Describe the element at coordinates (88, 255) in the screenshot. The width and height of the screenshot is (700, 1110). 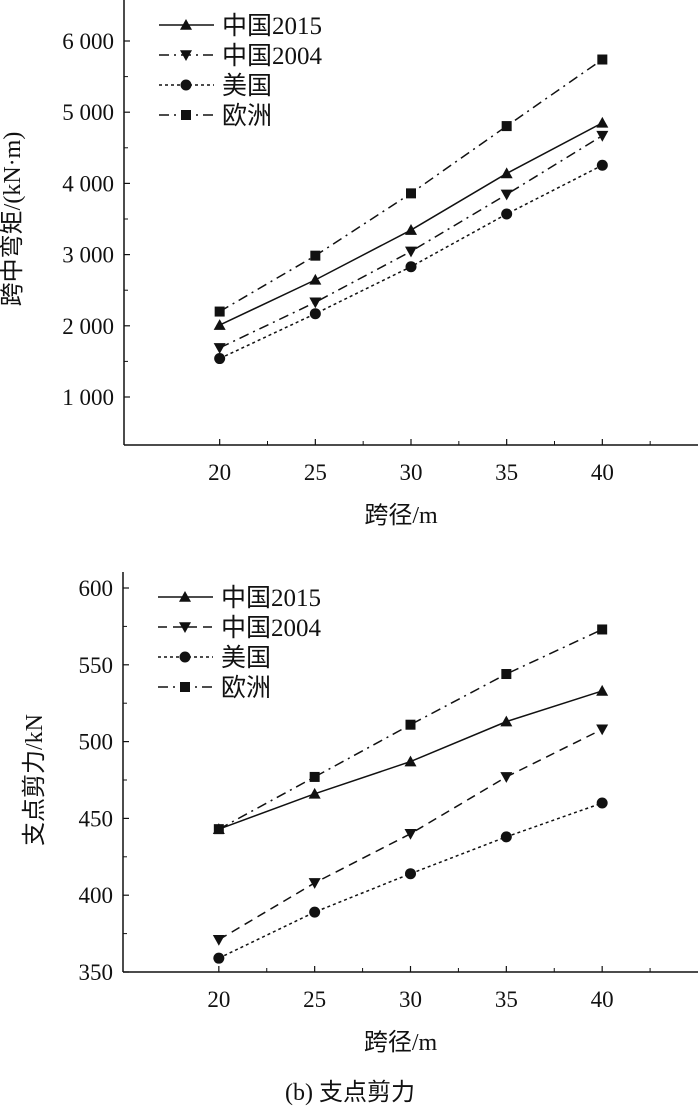
I see `y-tick-label: 3 000` at that location.